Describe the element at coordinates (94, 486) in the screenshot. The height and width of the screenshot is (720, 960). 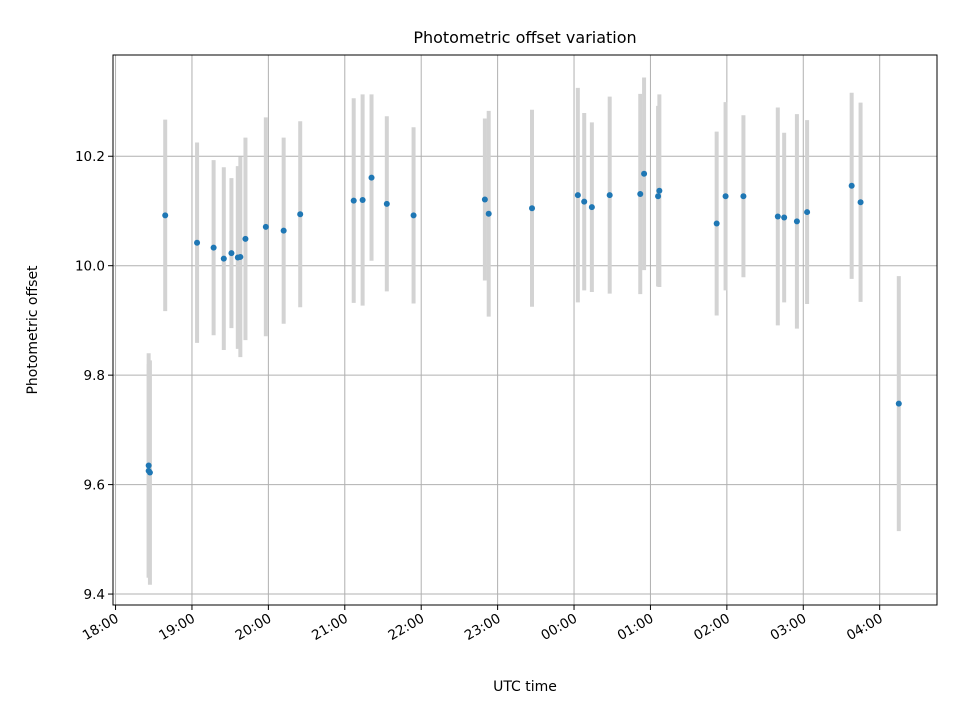
I see `y-tick-label: 9.6` at that location.